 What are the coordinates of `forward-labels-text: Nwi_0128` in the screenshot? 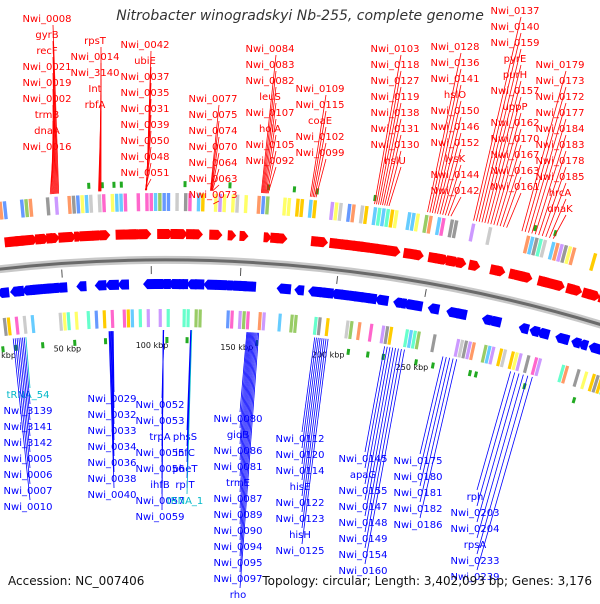 It's located at (455, 47).